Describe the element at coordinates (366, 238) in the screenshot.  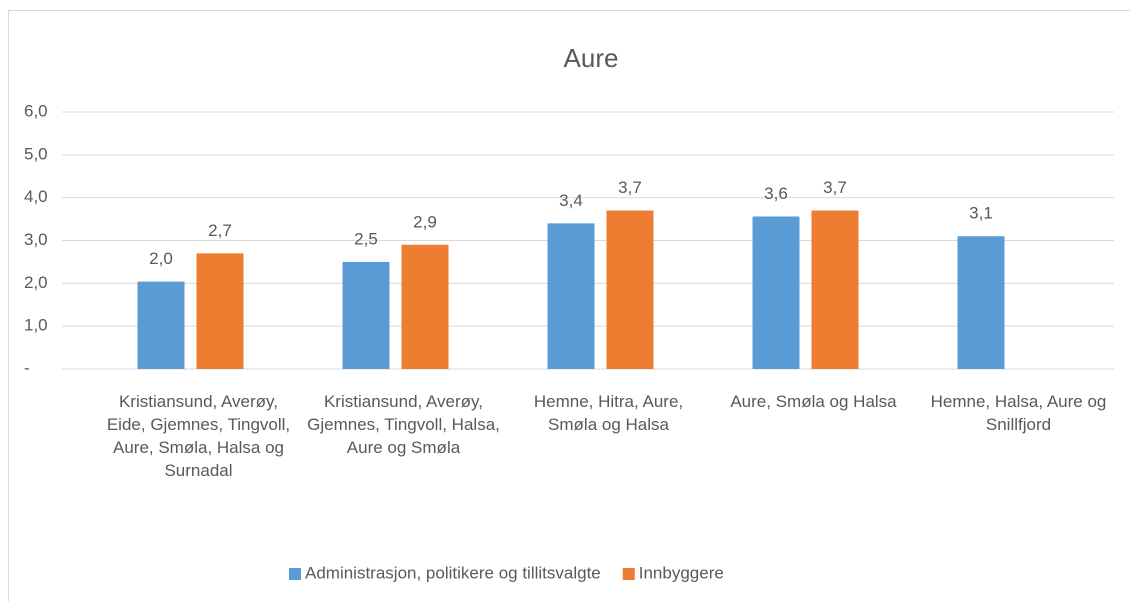
I see `data-label: 2,5` at that location.